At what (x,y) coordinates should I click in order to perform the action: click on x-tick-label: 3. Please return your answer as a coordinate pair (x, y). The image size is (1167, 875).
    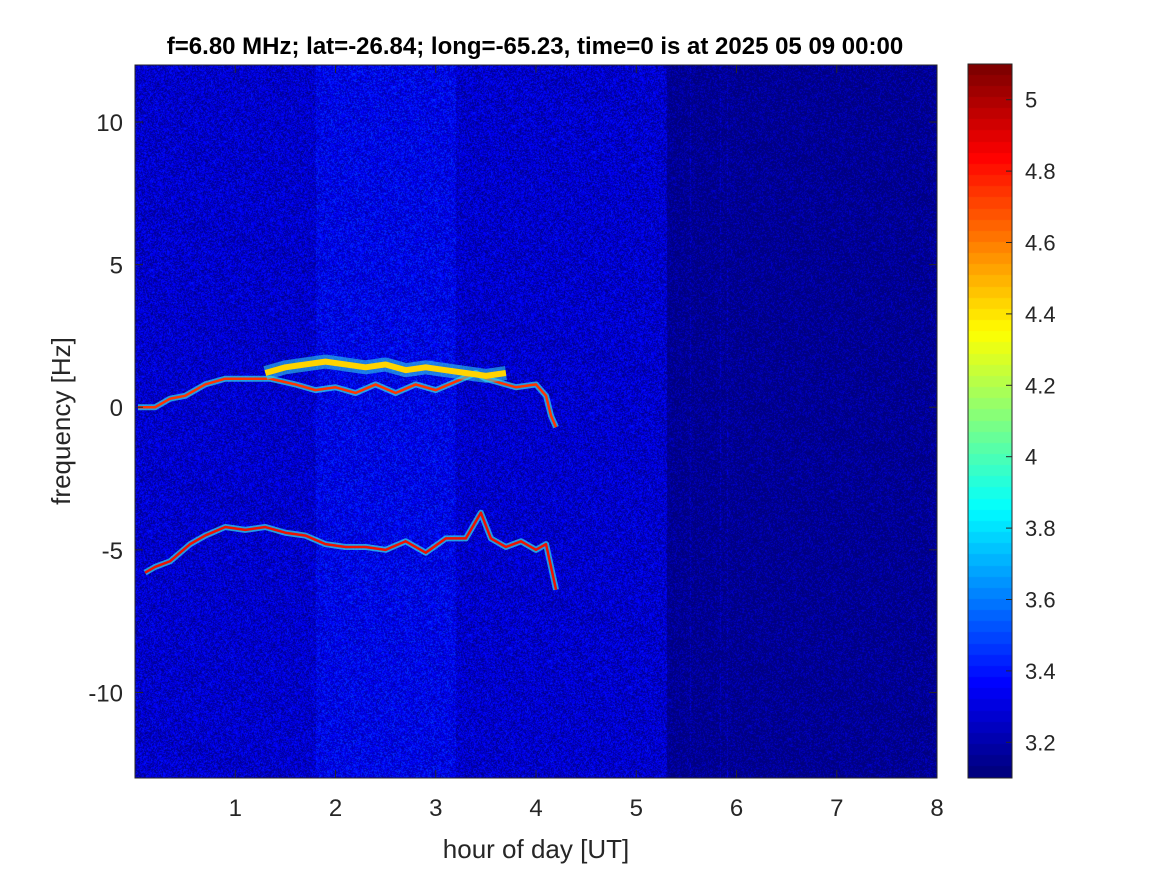
    Looking at the image, I should click on (435, 808).